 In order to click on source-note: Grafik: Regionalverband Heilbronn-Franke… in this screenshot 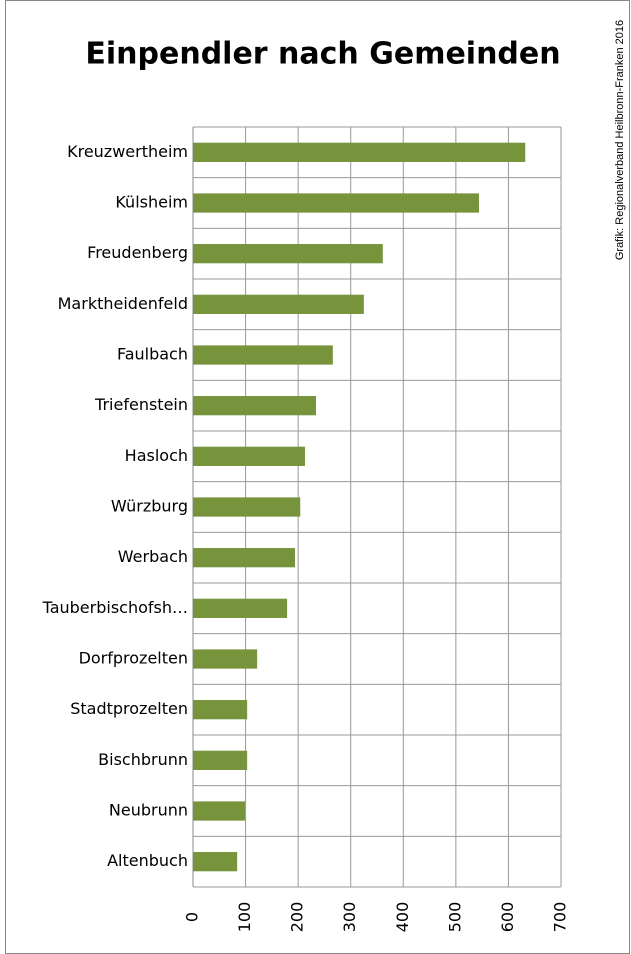, I will do `click(620, 140)`.